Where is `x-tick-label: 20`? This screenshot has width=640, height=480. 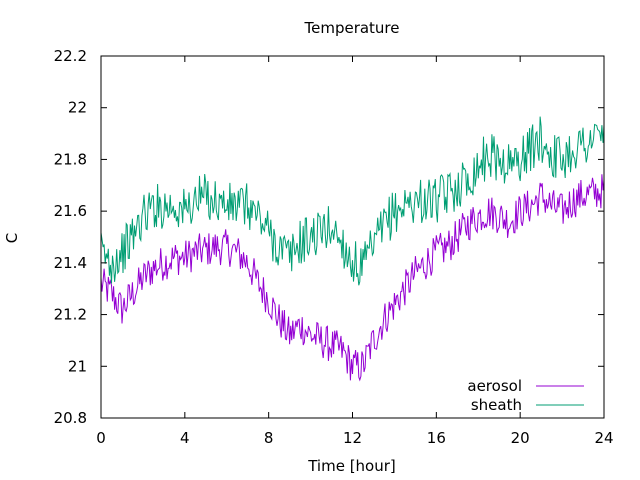 x-tick-label: 20 is located at coordinates (520, 438).